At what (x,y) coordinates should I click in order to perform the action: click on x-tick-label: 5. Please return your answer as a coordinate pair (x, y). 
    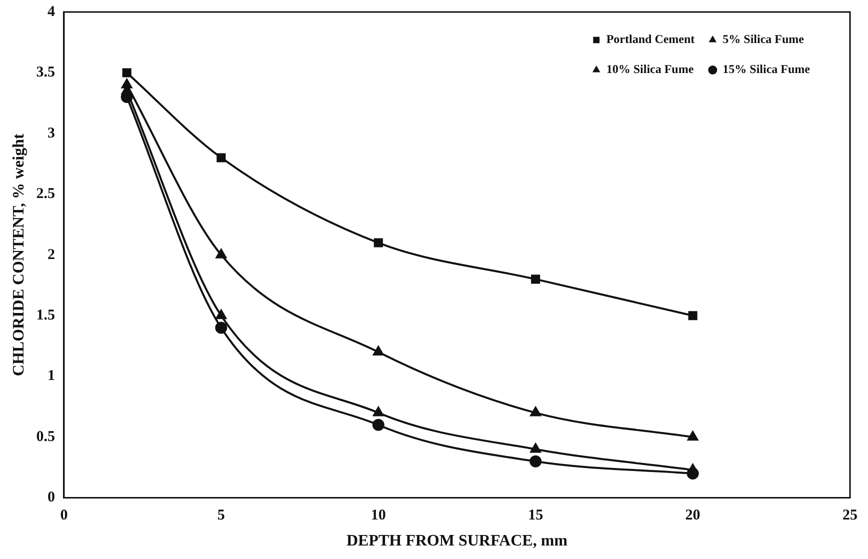
    Looking at the image, I should click on (221, 516).